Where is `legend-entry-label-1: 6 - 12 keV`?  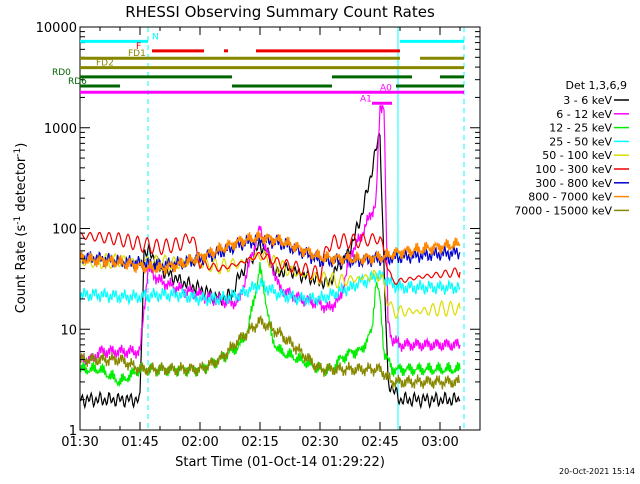
legend-entry-label-1: 6 - 12 keV is located at coordinates (584, 114).